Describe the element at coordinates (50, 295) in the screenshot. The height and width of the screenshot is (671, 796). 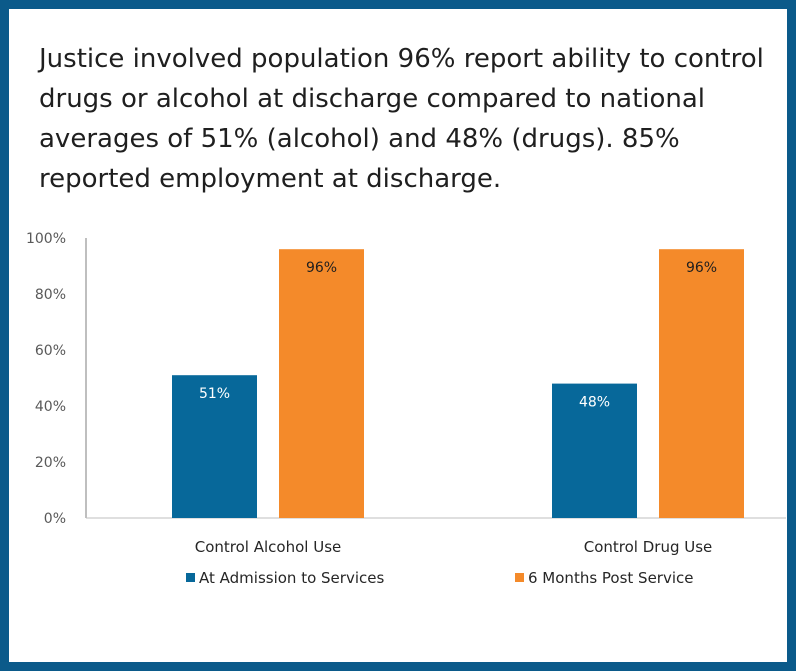
I see `y-tick-label: 80%` at that location.